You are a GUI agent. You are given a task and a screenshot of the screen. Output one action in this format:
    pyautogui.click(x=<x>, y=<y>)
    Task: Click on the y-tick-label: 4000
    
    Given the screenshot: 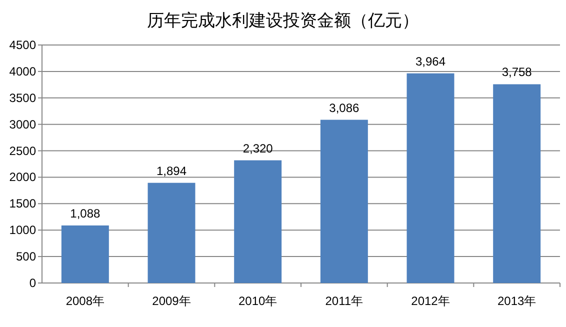 What is the action you would take?
    pyautogui.click(x=22, y=71)
    